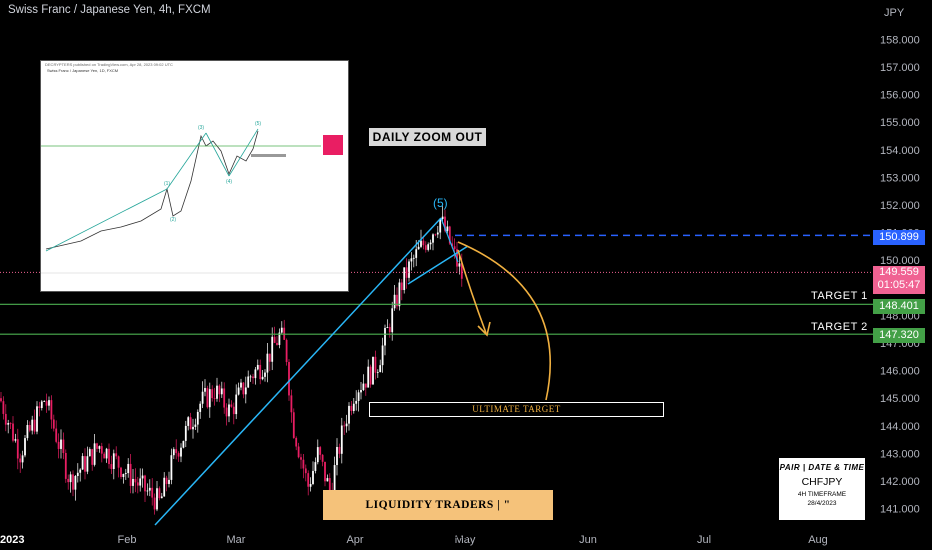 This screenshot has height=550, width=932. I want to click on inset-price-line, so click(152, 190).